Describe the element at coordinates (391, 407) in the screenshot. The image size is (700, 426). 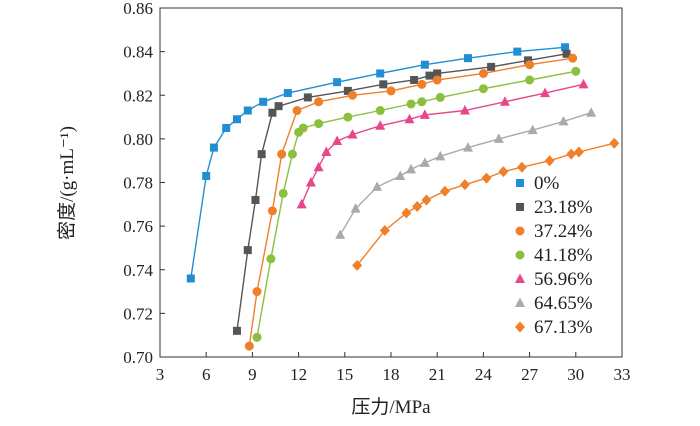
I see `x-axis-title: 压力/MPa` at that location.